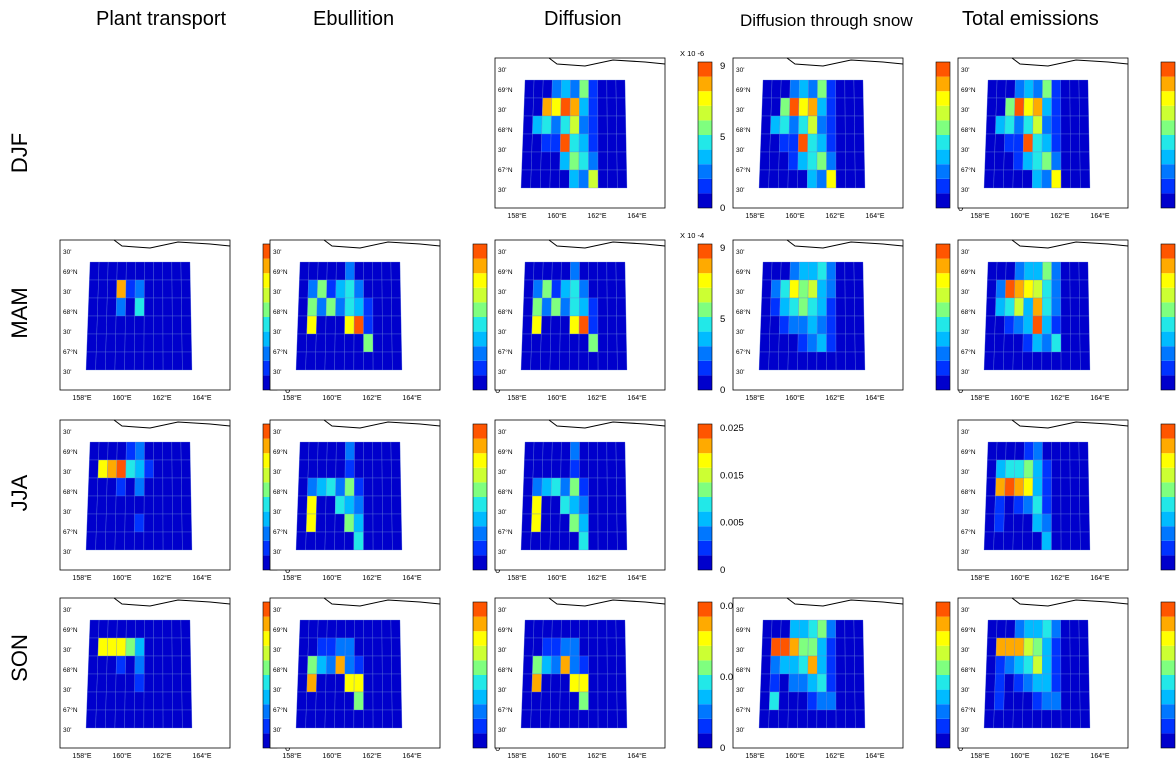 This screenshot has width=1176, height=758. Describe the element at coordinates (794, 216) in the screenshot. I see `lon-tick-label: 160°E` at that location.